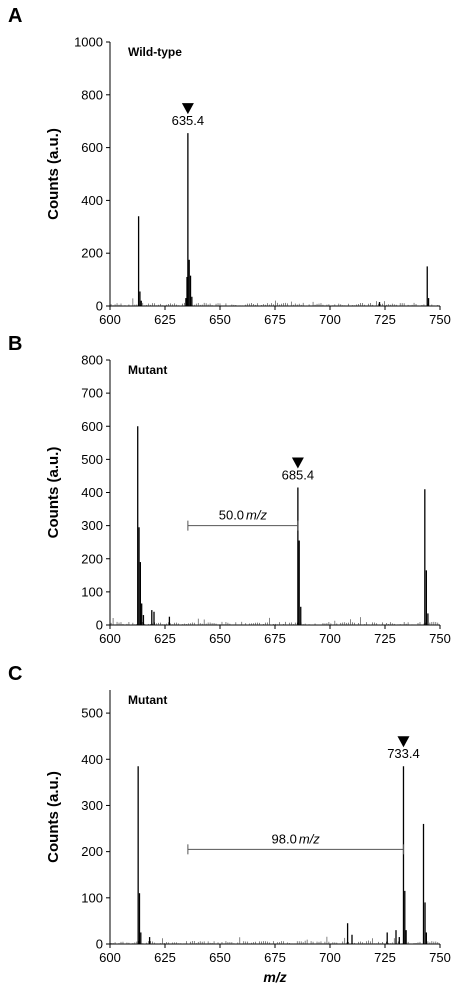  I want to click on panel-letter: B, so click(15, 344).